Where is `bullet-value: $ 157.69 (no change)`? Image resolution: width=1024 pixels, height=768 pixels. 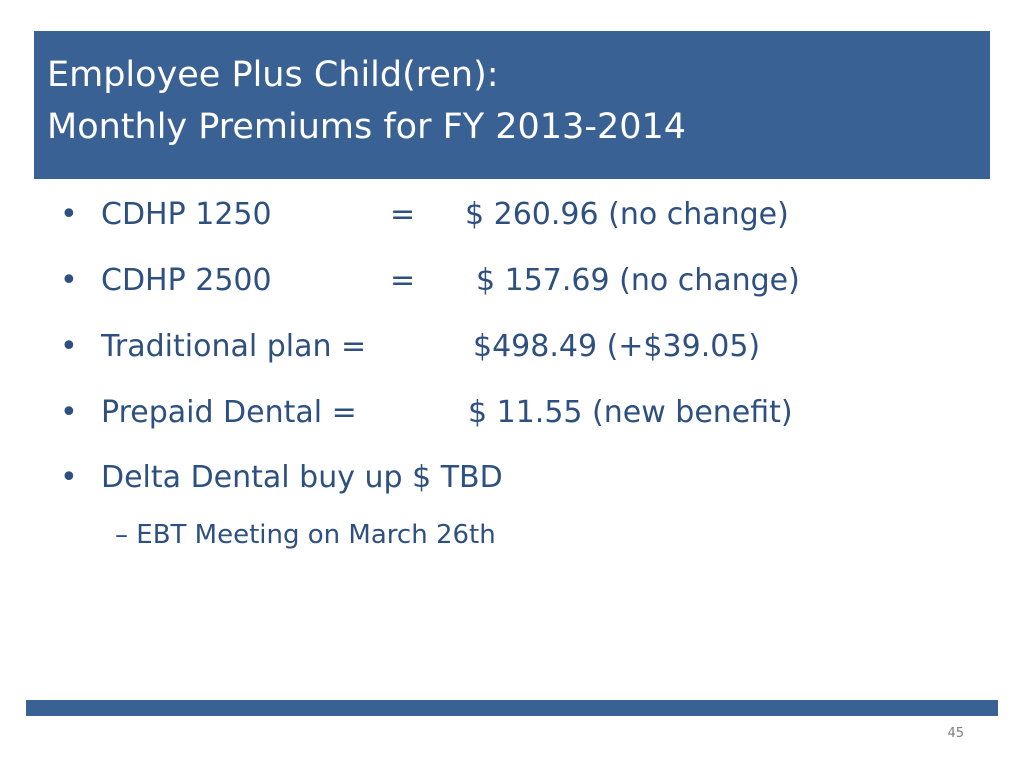
bullet-value: $ 157.69 (no change) is located at coordinates (638, 280).